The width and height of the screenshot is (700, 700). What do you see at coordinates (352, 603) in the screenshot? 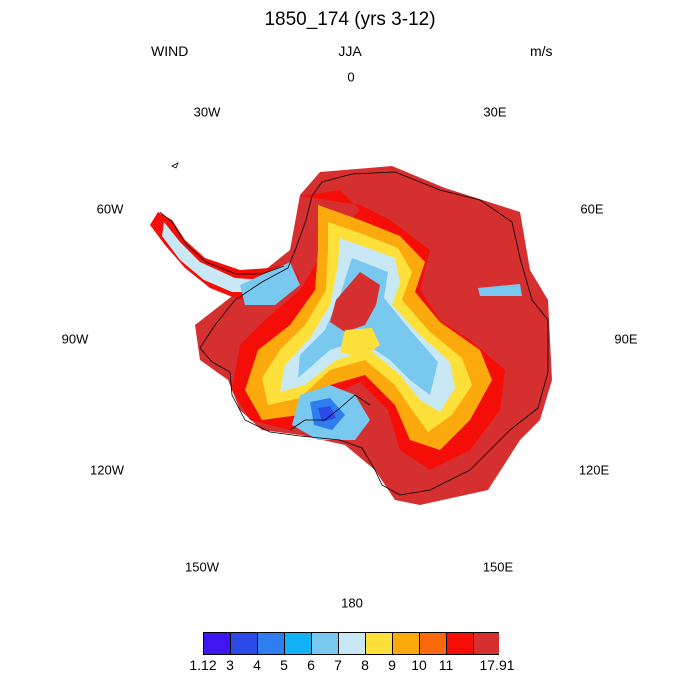
I see `lon-label-180: 180` at bounding box center [352, 603].